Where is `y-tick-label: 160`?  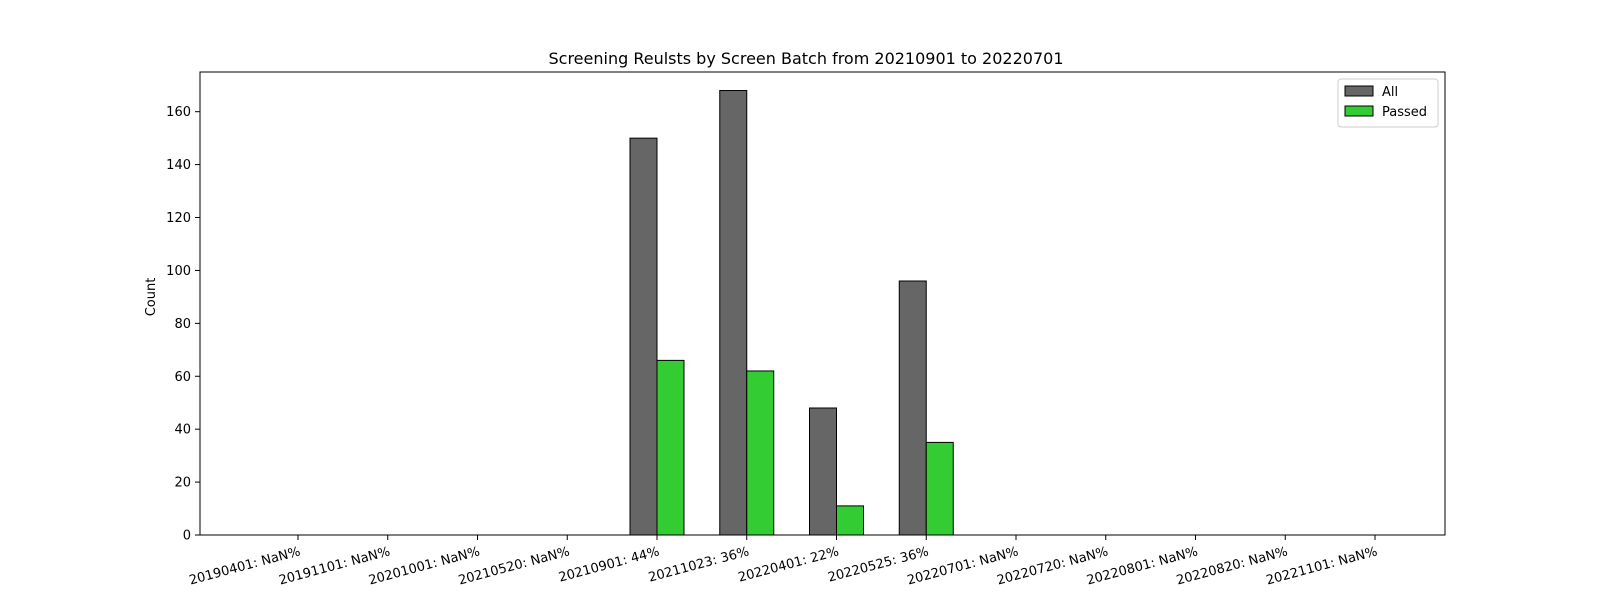
y-tick-label: 160 is located at coordinates (178, 112).